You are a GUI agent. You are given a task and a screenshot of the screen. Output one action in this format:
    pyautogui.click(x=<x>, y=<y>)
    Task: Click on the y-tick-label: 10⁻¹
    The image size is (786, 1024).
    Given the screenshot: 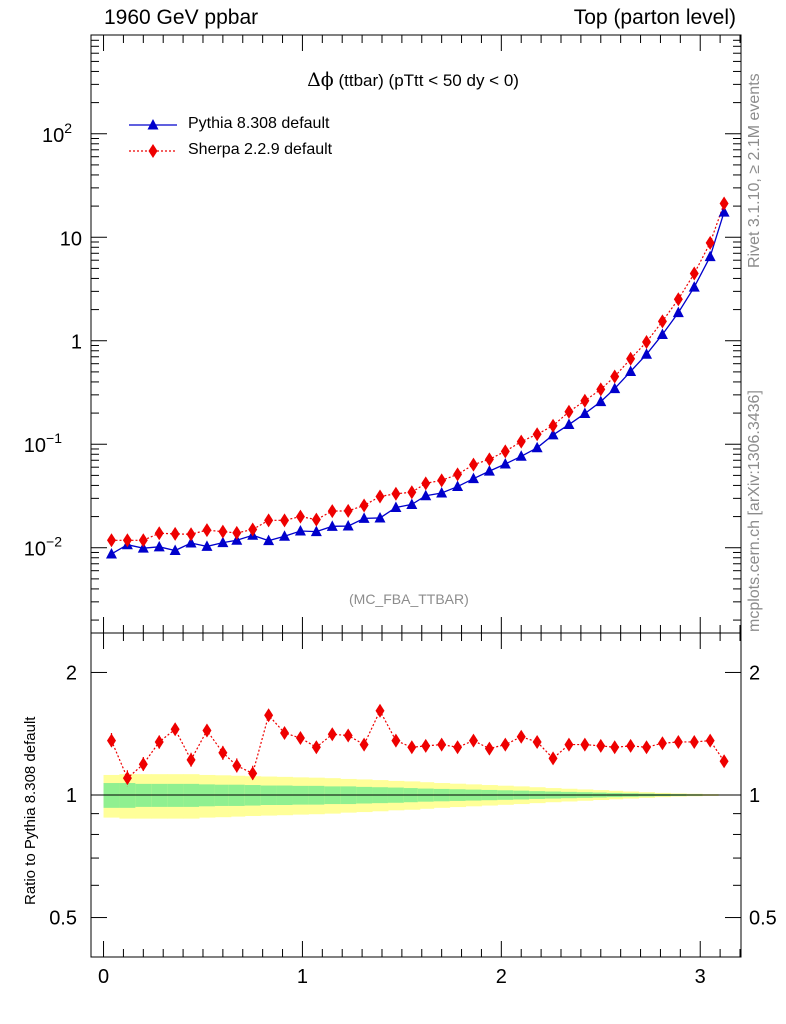 What is the action you would take?
    pyautogui.click(x=43, y=443)
    